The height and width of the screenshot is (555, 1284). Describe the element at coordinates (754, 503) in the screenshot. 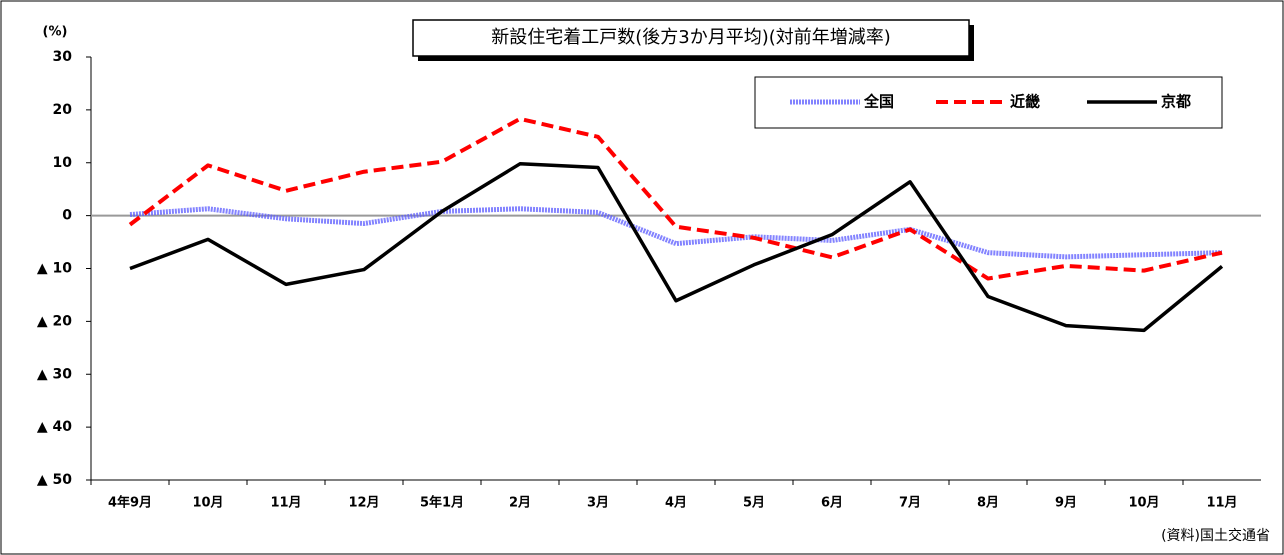

I see `x-tick-label: 5月` at that location.